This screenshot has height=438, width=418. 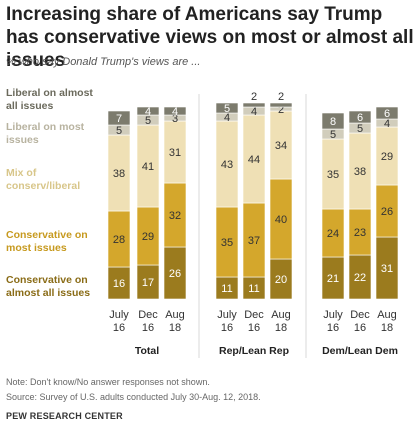 I want to click on legend-label-4: Conservative on, so click(x=47, y=235).